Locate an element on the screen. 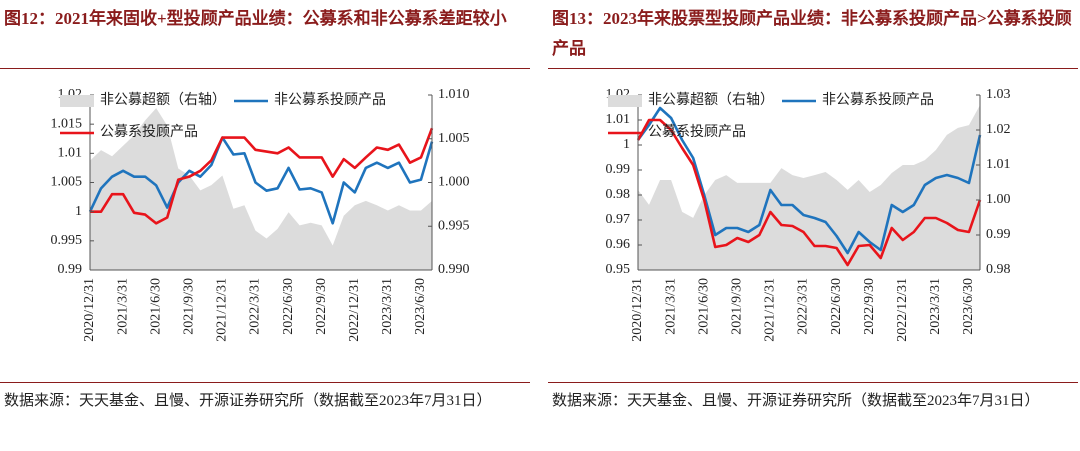 Image resolution: width=1080 pixels, height=451 pixels. y-tick-label: 1.015 is located at coordinates (67, 123).